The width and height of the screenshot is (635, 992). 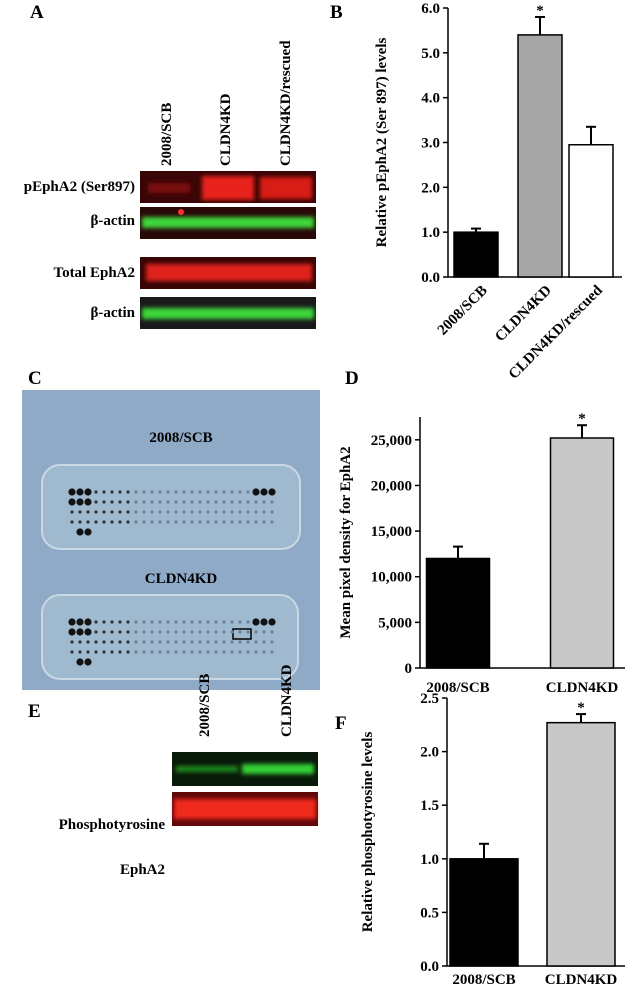 I want to click on array-image: 2008/SCB CLDN4KD, so click(x=171, y=540).